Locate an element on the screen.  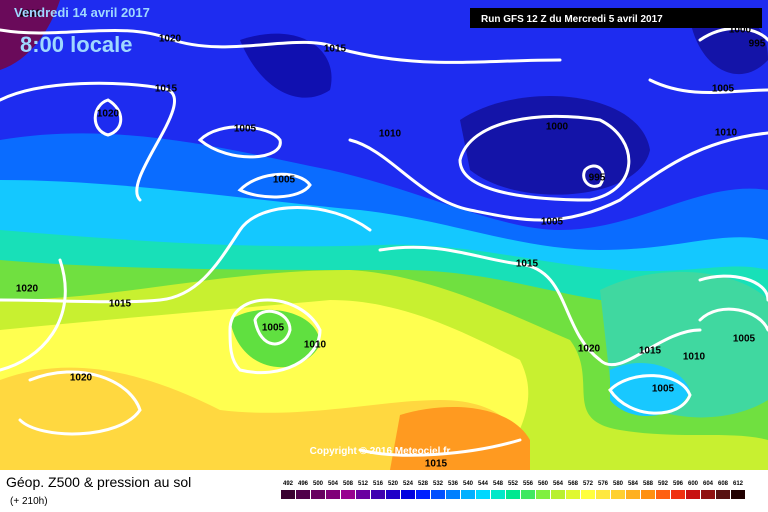
legend-title: Géop. Z500 & pression au sol is located at coordinates (98, 482).